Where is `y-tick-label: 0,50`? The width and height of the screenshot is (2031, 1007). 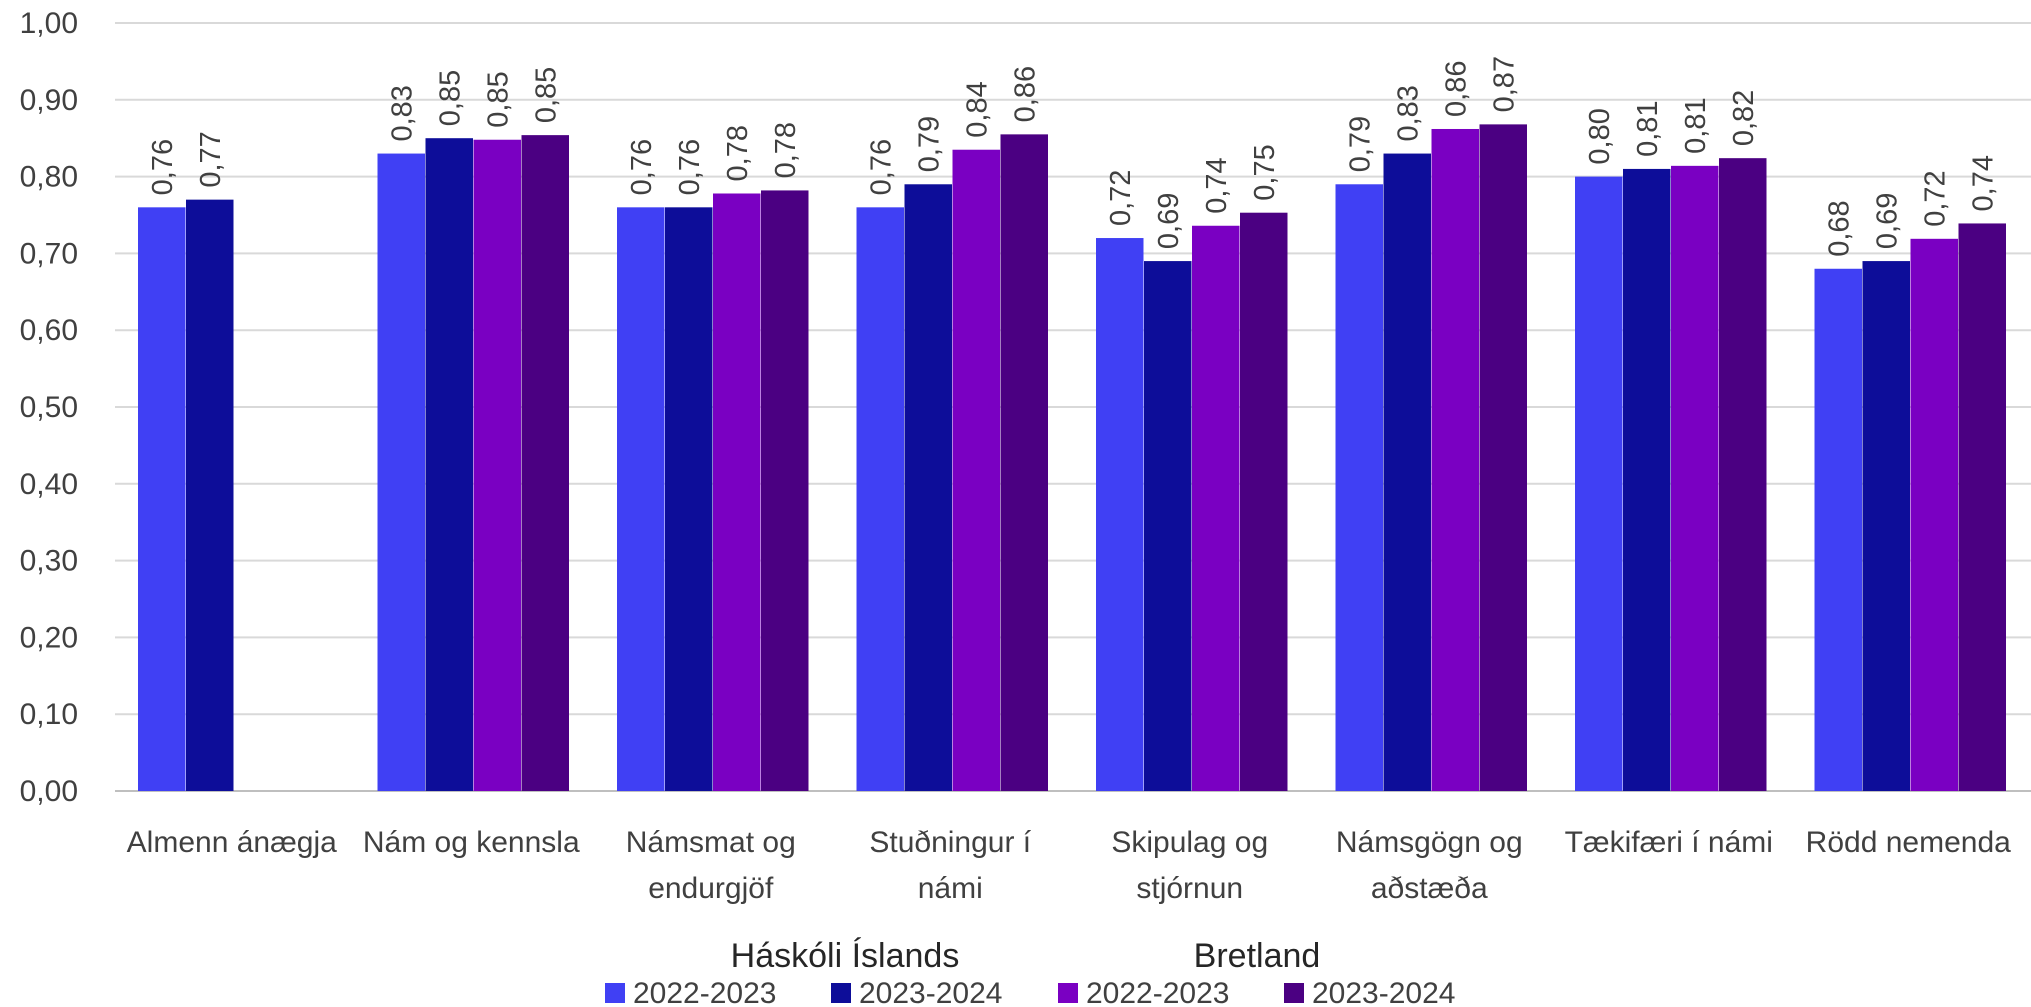
y-tick-label: 0,50 is located at coordinates (49, 407).